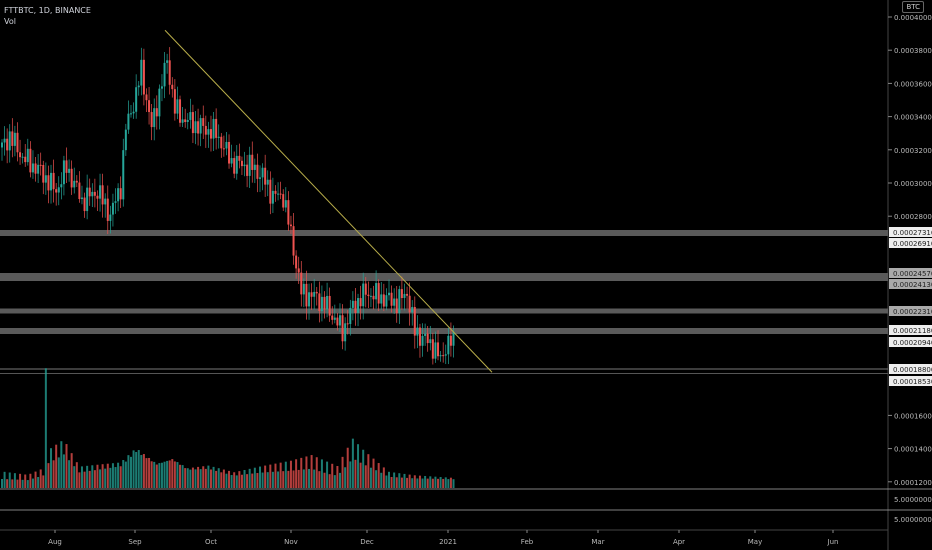 This screenshot has height=550, width=932. I want to click on level-label: 0.00020940, so click(912, 343).